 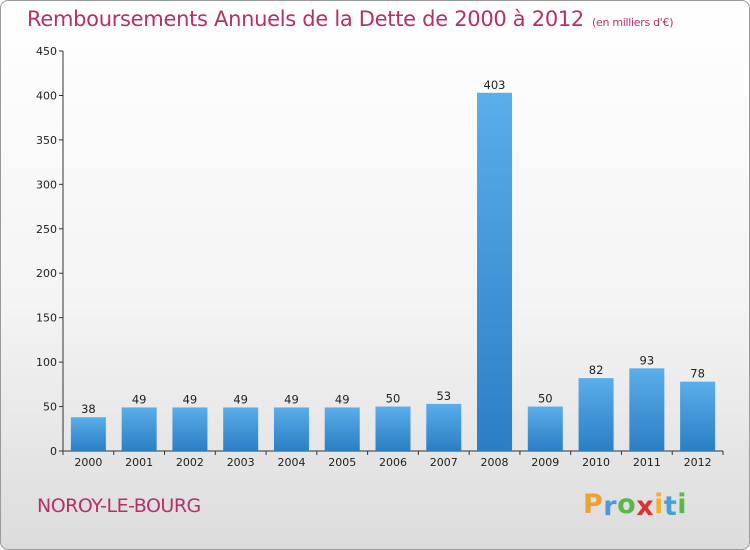 What do you see at coordinates (46, 140) in the screenshot?
I see `y-tick-label: 350` at bounding box center [46, 140].